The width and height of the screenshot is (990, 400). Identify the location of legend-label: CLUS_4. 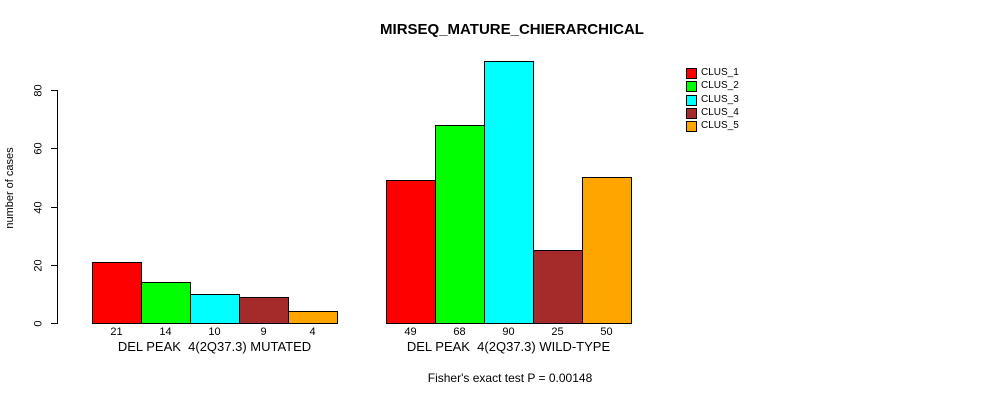
(720, 112).